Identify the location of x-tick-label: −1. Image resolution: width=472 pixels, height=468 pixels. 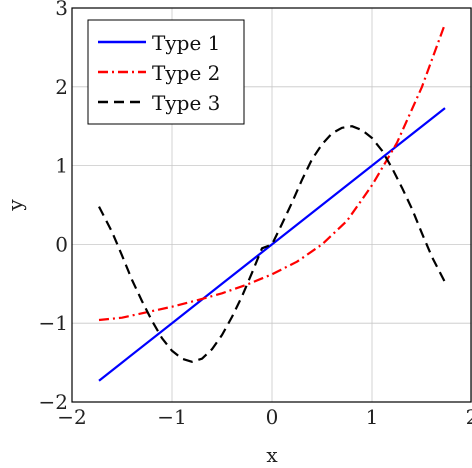
(171, 417).